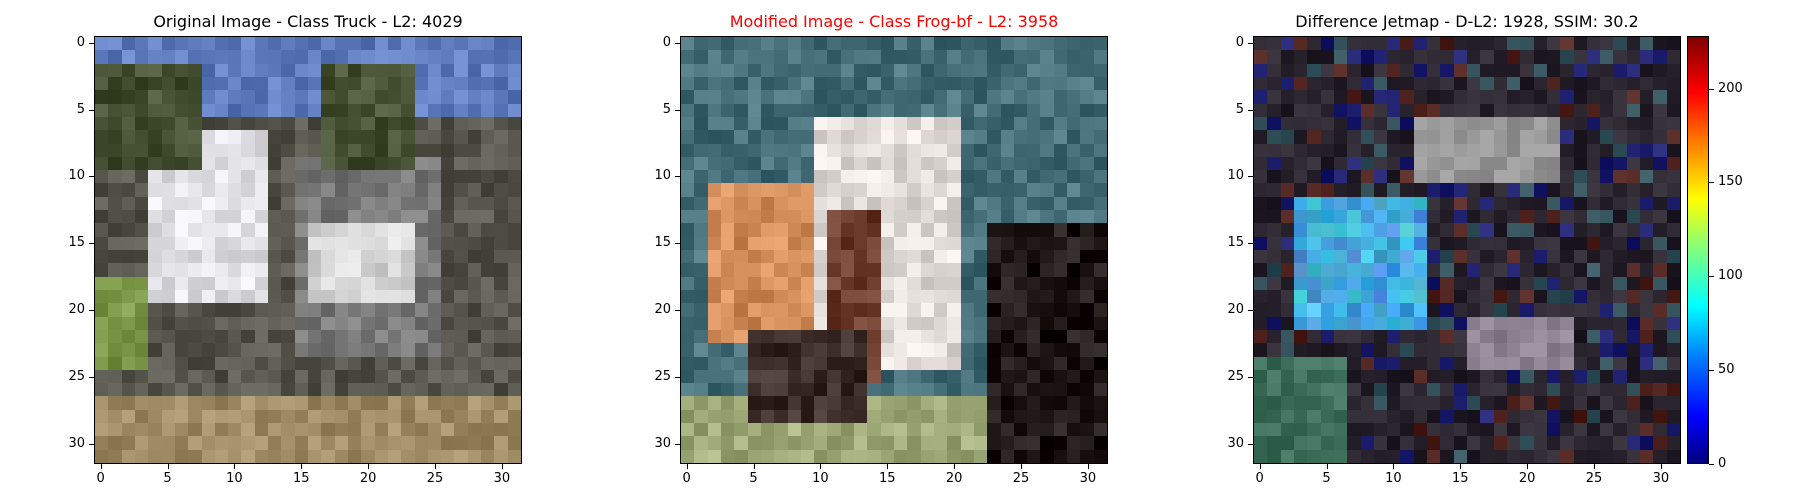 This screenshot has height=500, width=1800. What do you see at coordinates (1239, 42) in the screenshot?
I see `y-tick-label: 0` at bounding box center [1239, 42].